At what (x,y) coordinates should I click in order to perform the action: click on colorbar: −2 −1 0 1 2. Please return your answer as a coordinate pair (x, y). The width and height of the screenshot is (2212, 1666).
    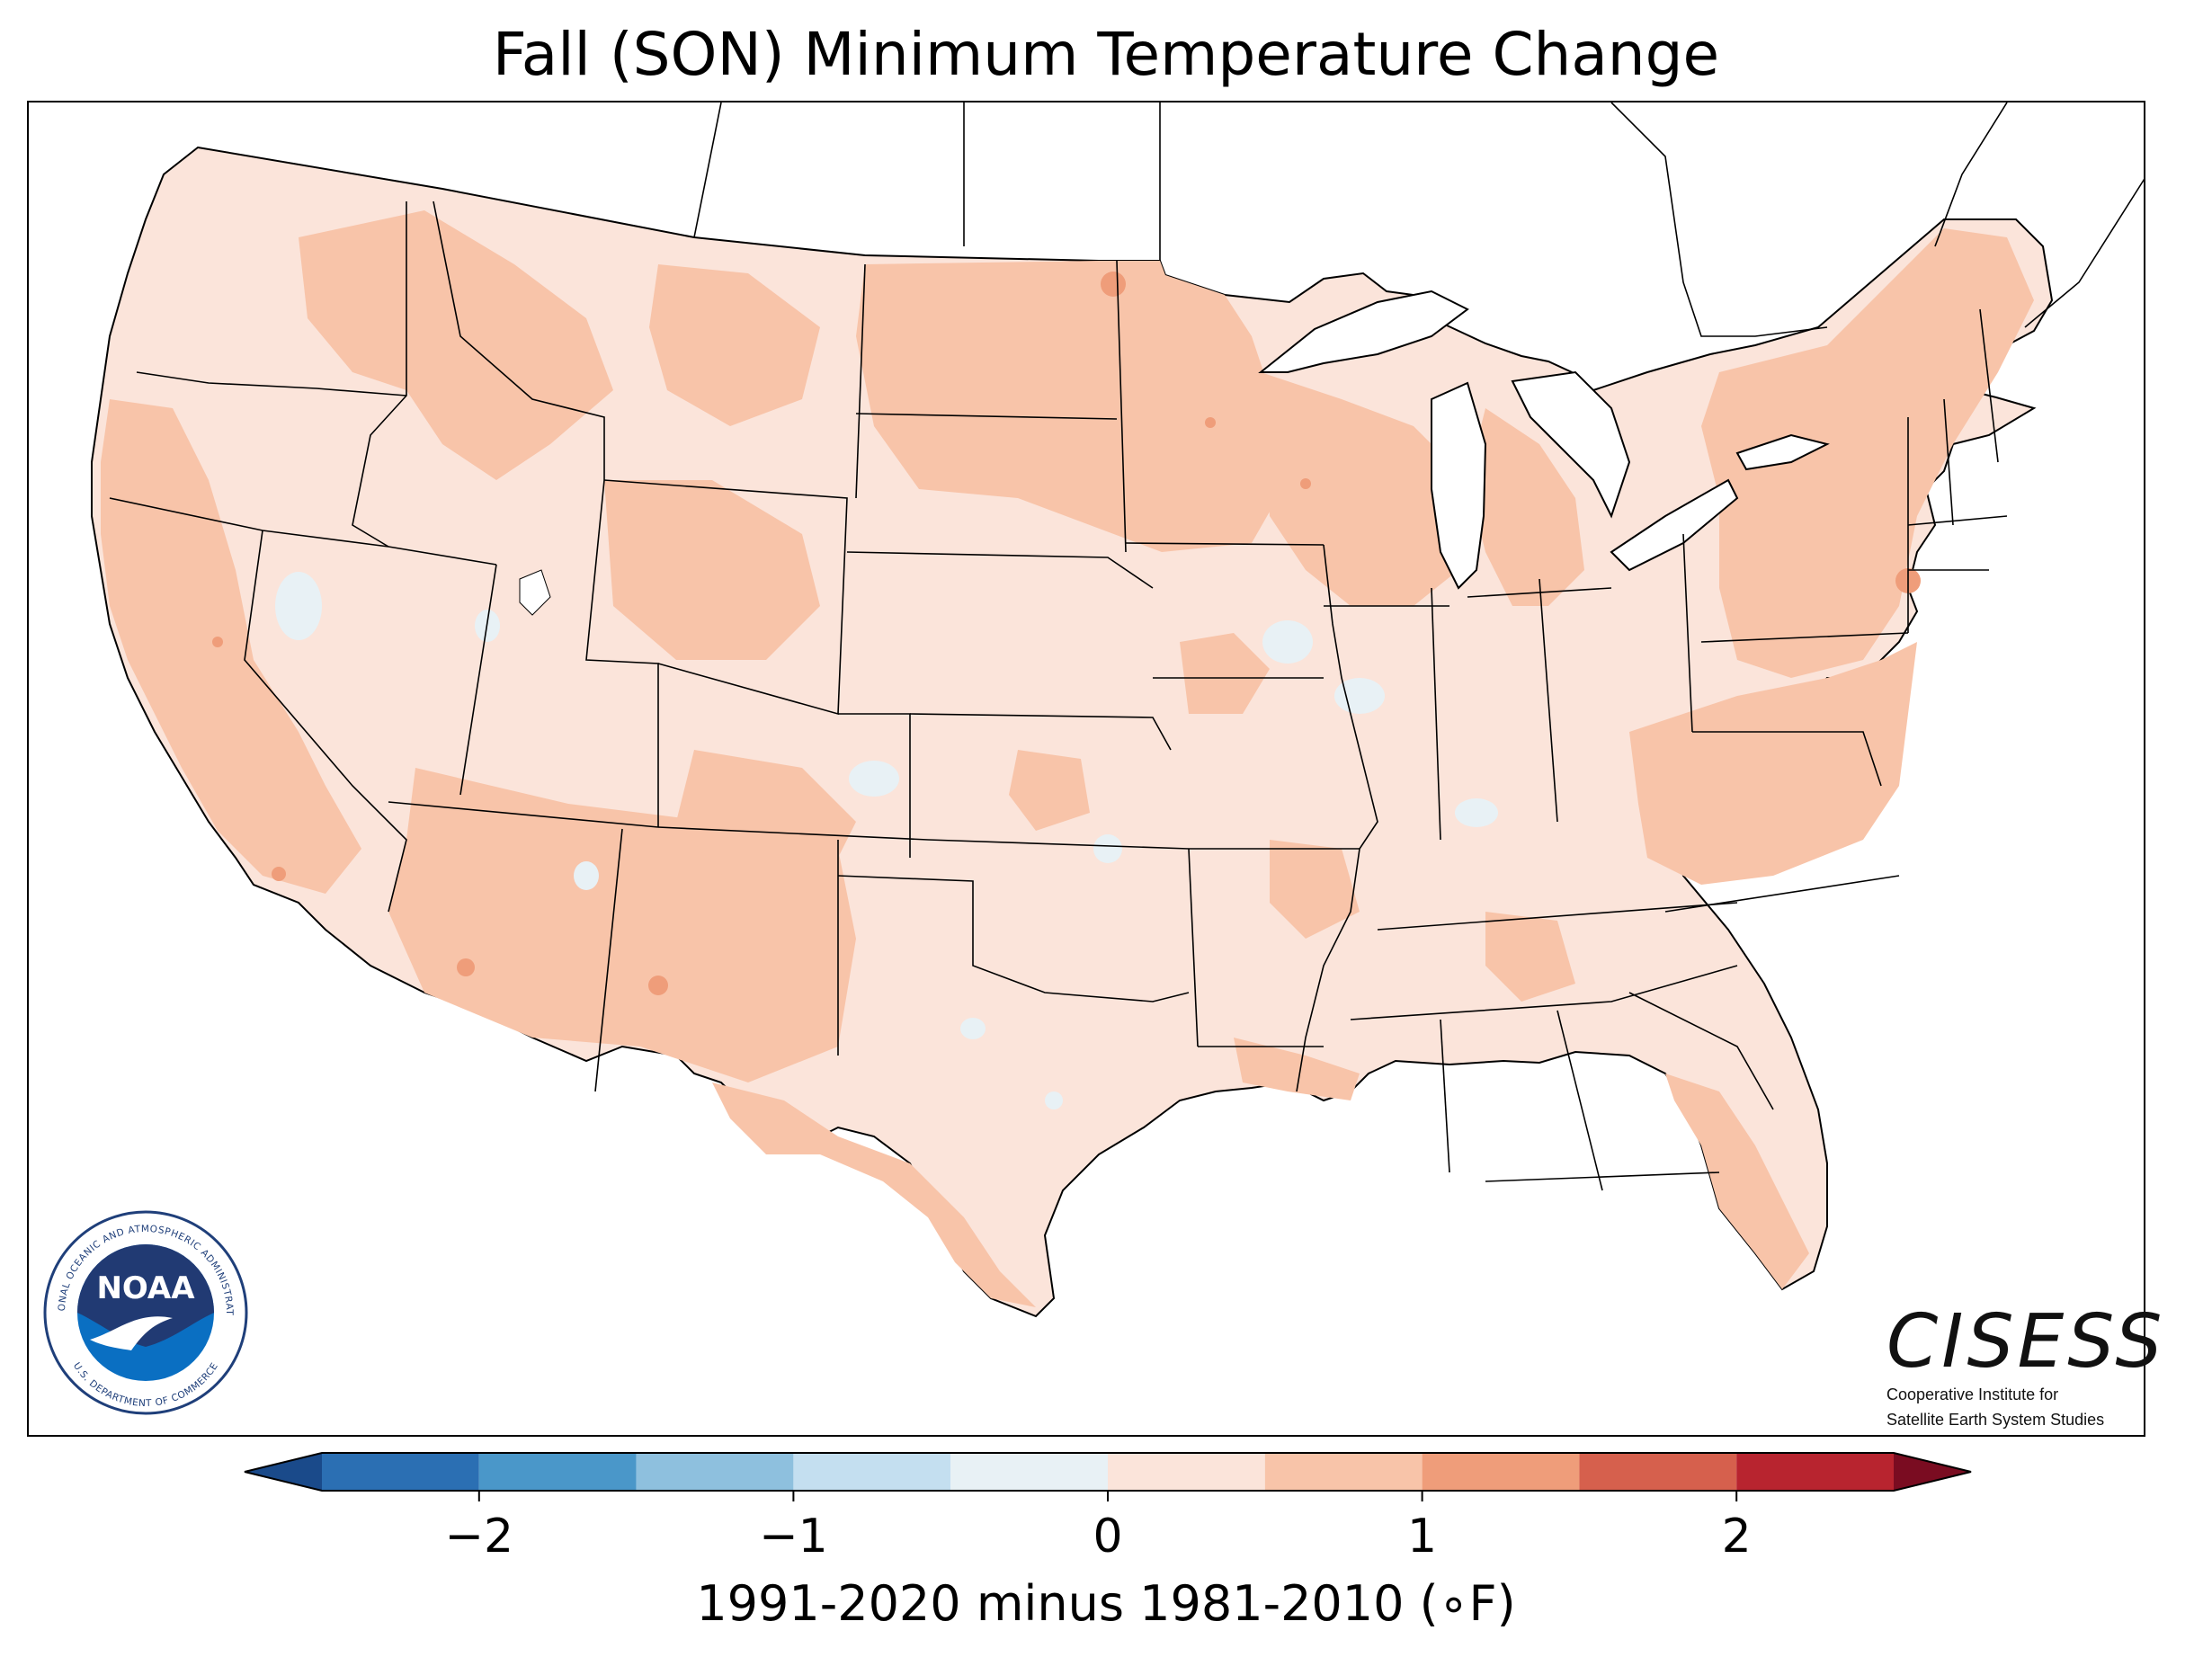
    Looking at the image, I should click on (1106, 1506).